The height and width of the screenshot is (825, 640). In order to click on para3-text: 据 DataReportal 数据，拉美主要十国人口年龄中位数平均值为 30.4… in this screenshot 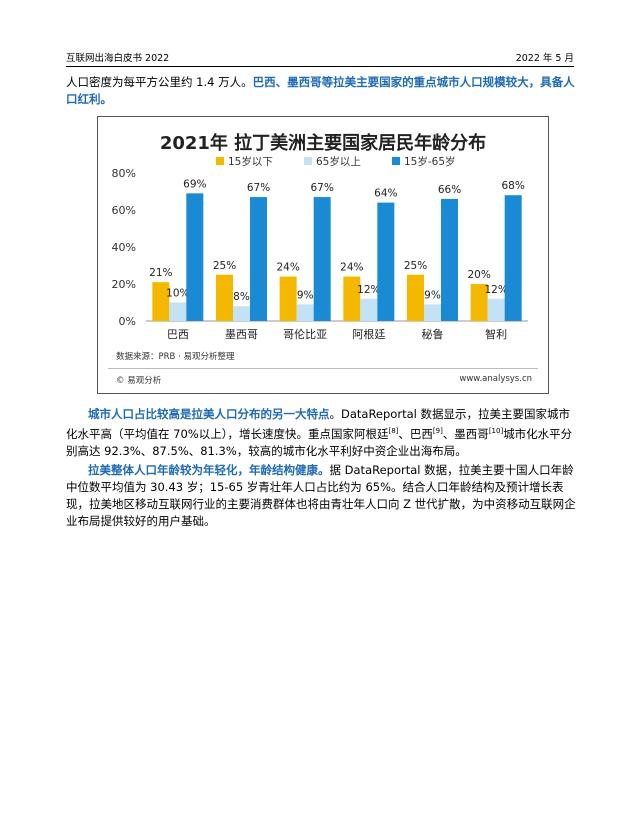, I will do `click(321, 495)`.